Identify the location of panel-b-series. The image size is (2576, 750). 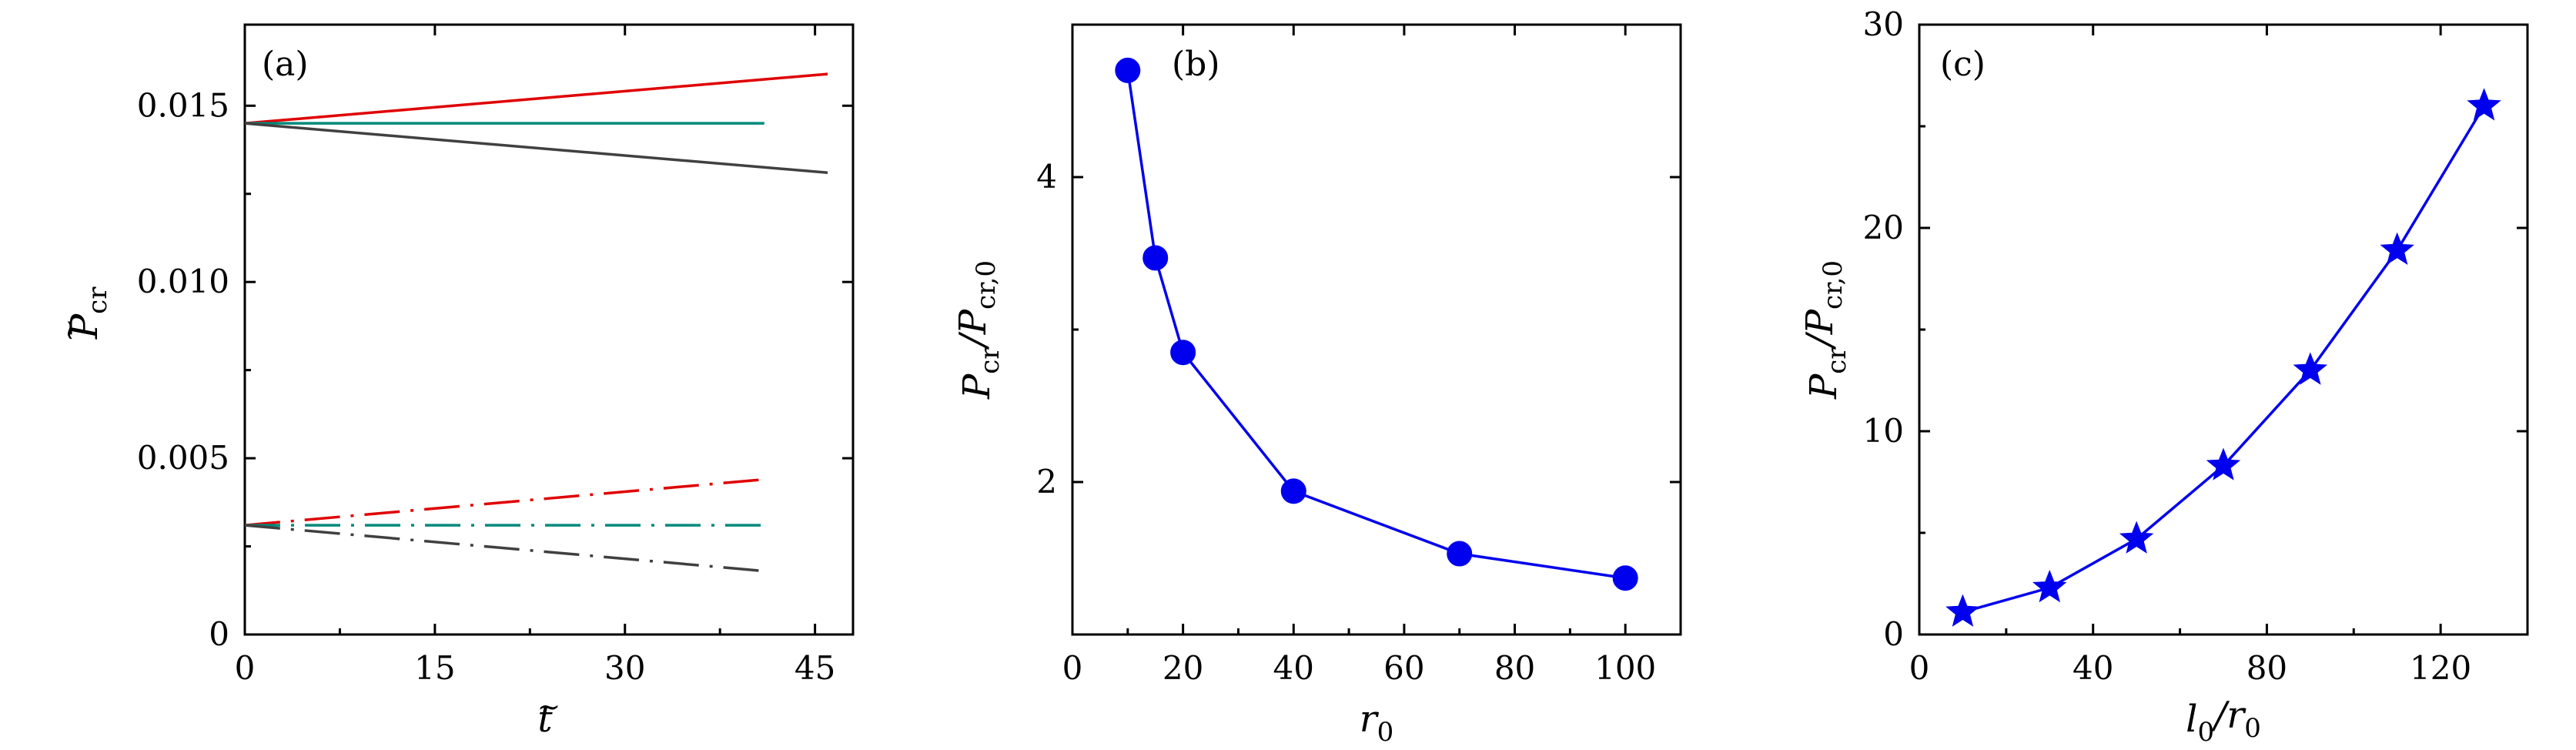
(1377, 324).